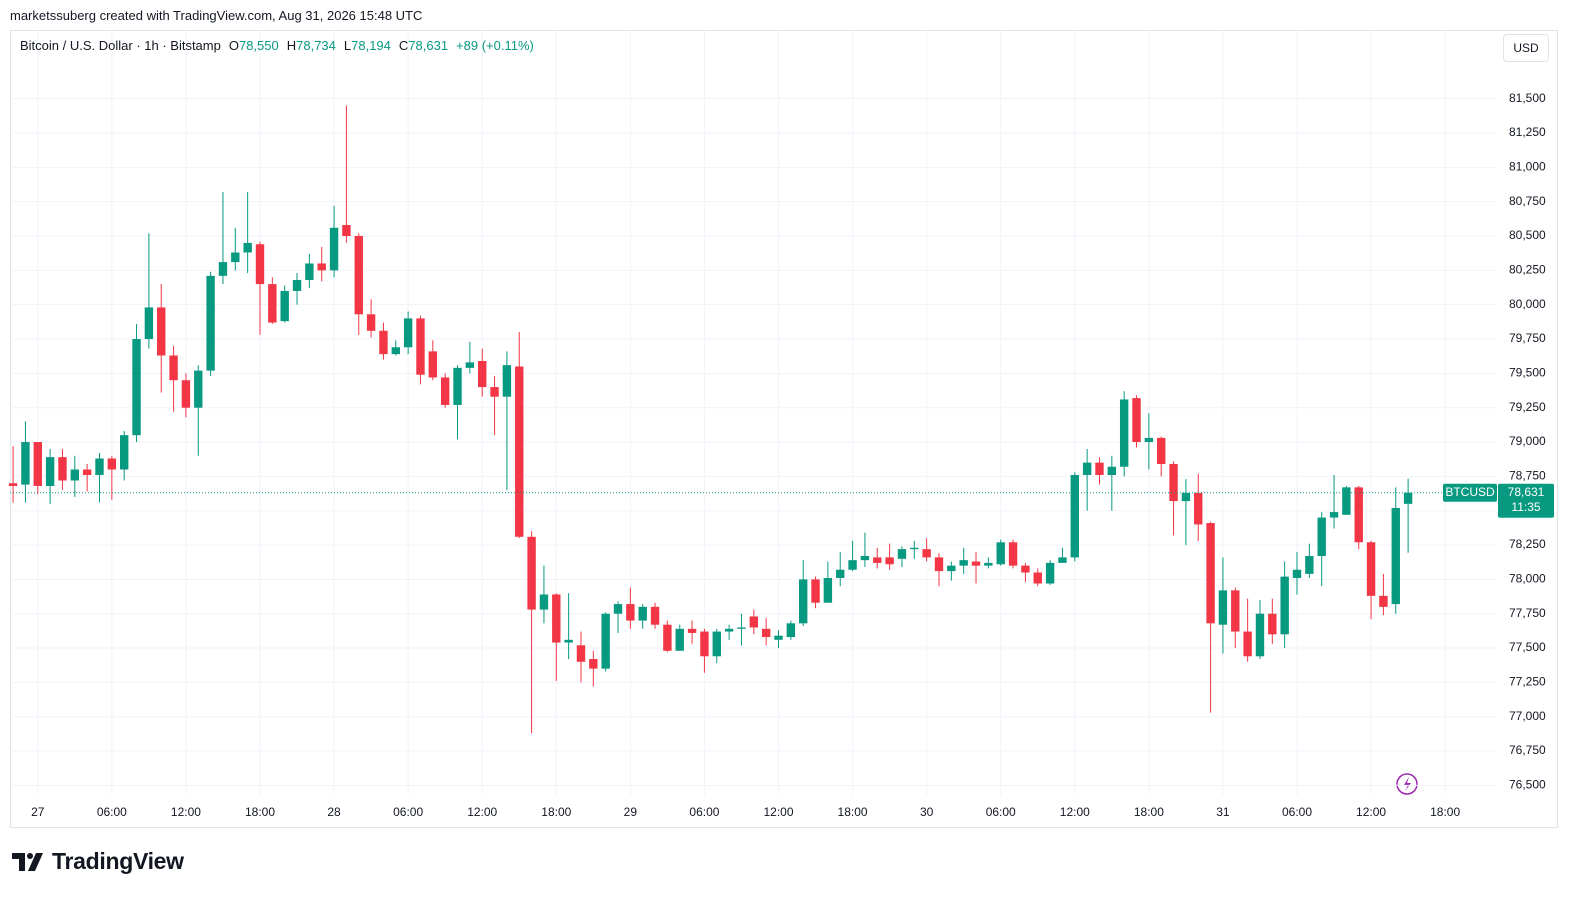 The height and width of the screenshot is (902, 1582). What do you see at coordinates (1527, 167) in the screenshot?
I see `y-tick-label: 81,000` at bounding box center [1527, 167].